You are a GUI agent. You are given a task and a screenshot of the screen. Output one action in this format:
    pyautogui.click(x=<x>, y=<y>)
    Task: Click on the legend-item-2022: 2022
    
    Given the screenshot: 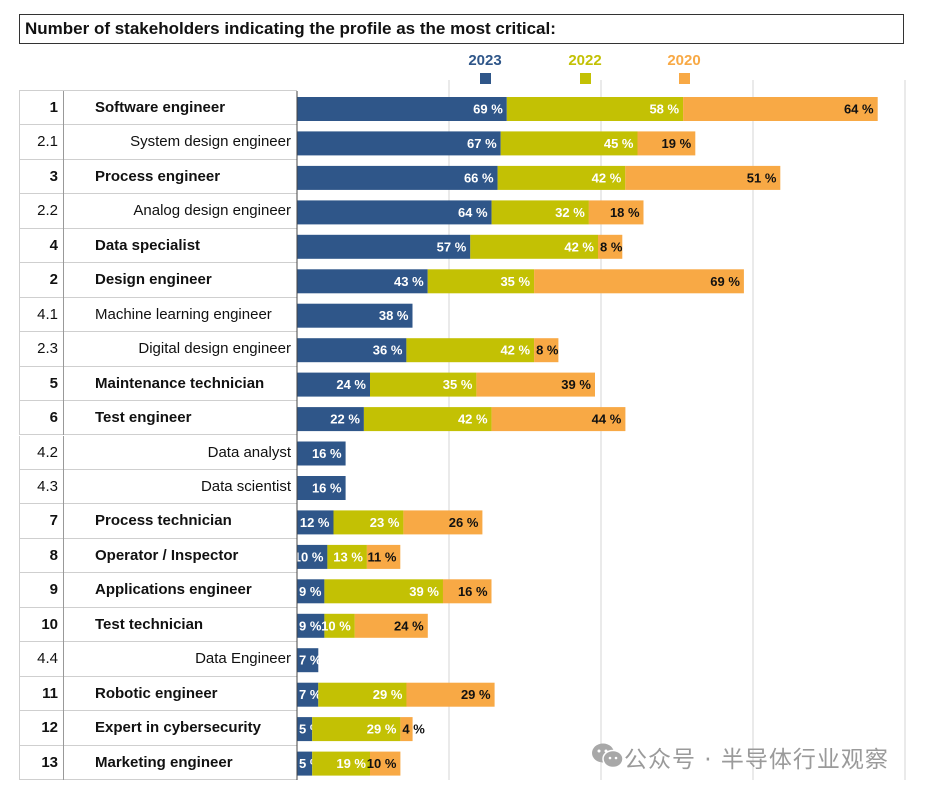 What is the action you would take?
    pyautogui.click(x=585, y=68)
    